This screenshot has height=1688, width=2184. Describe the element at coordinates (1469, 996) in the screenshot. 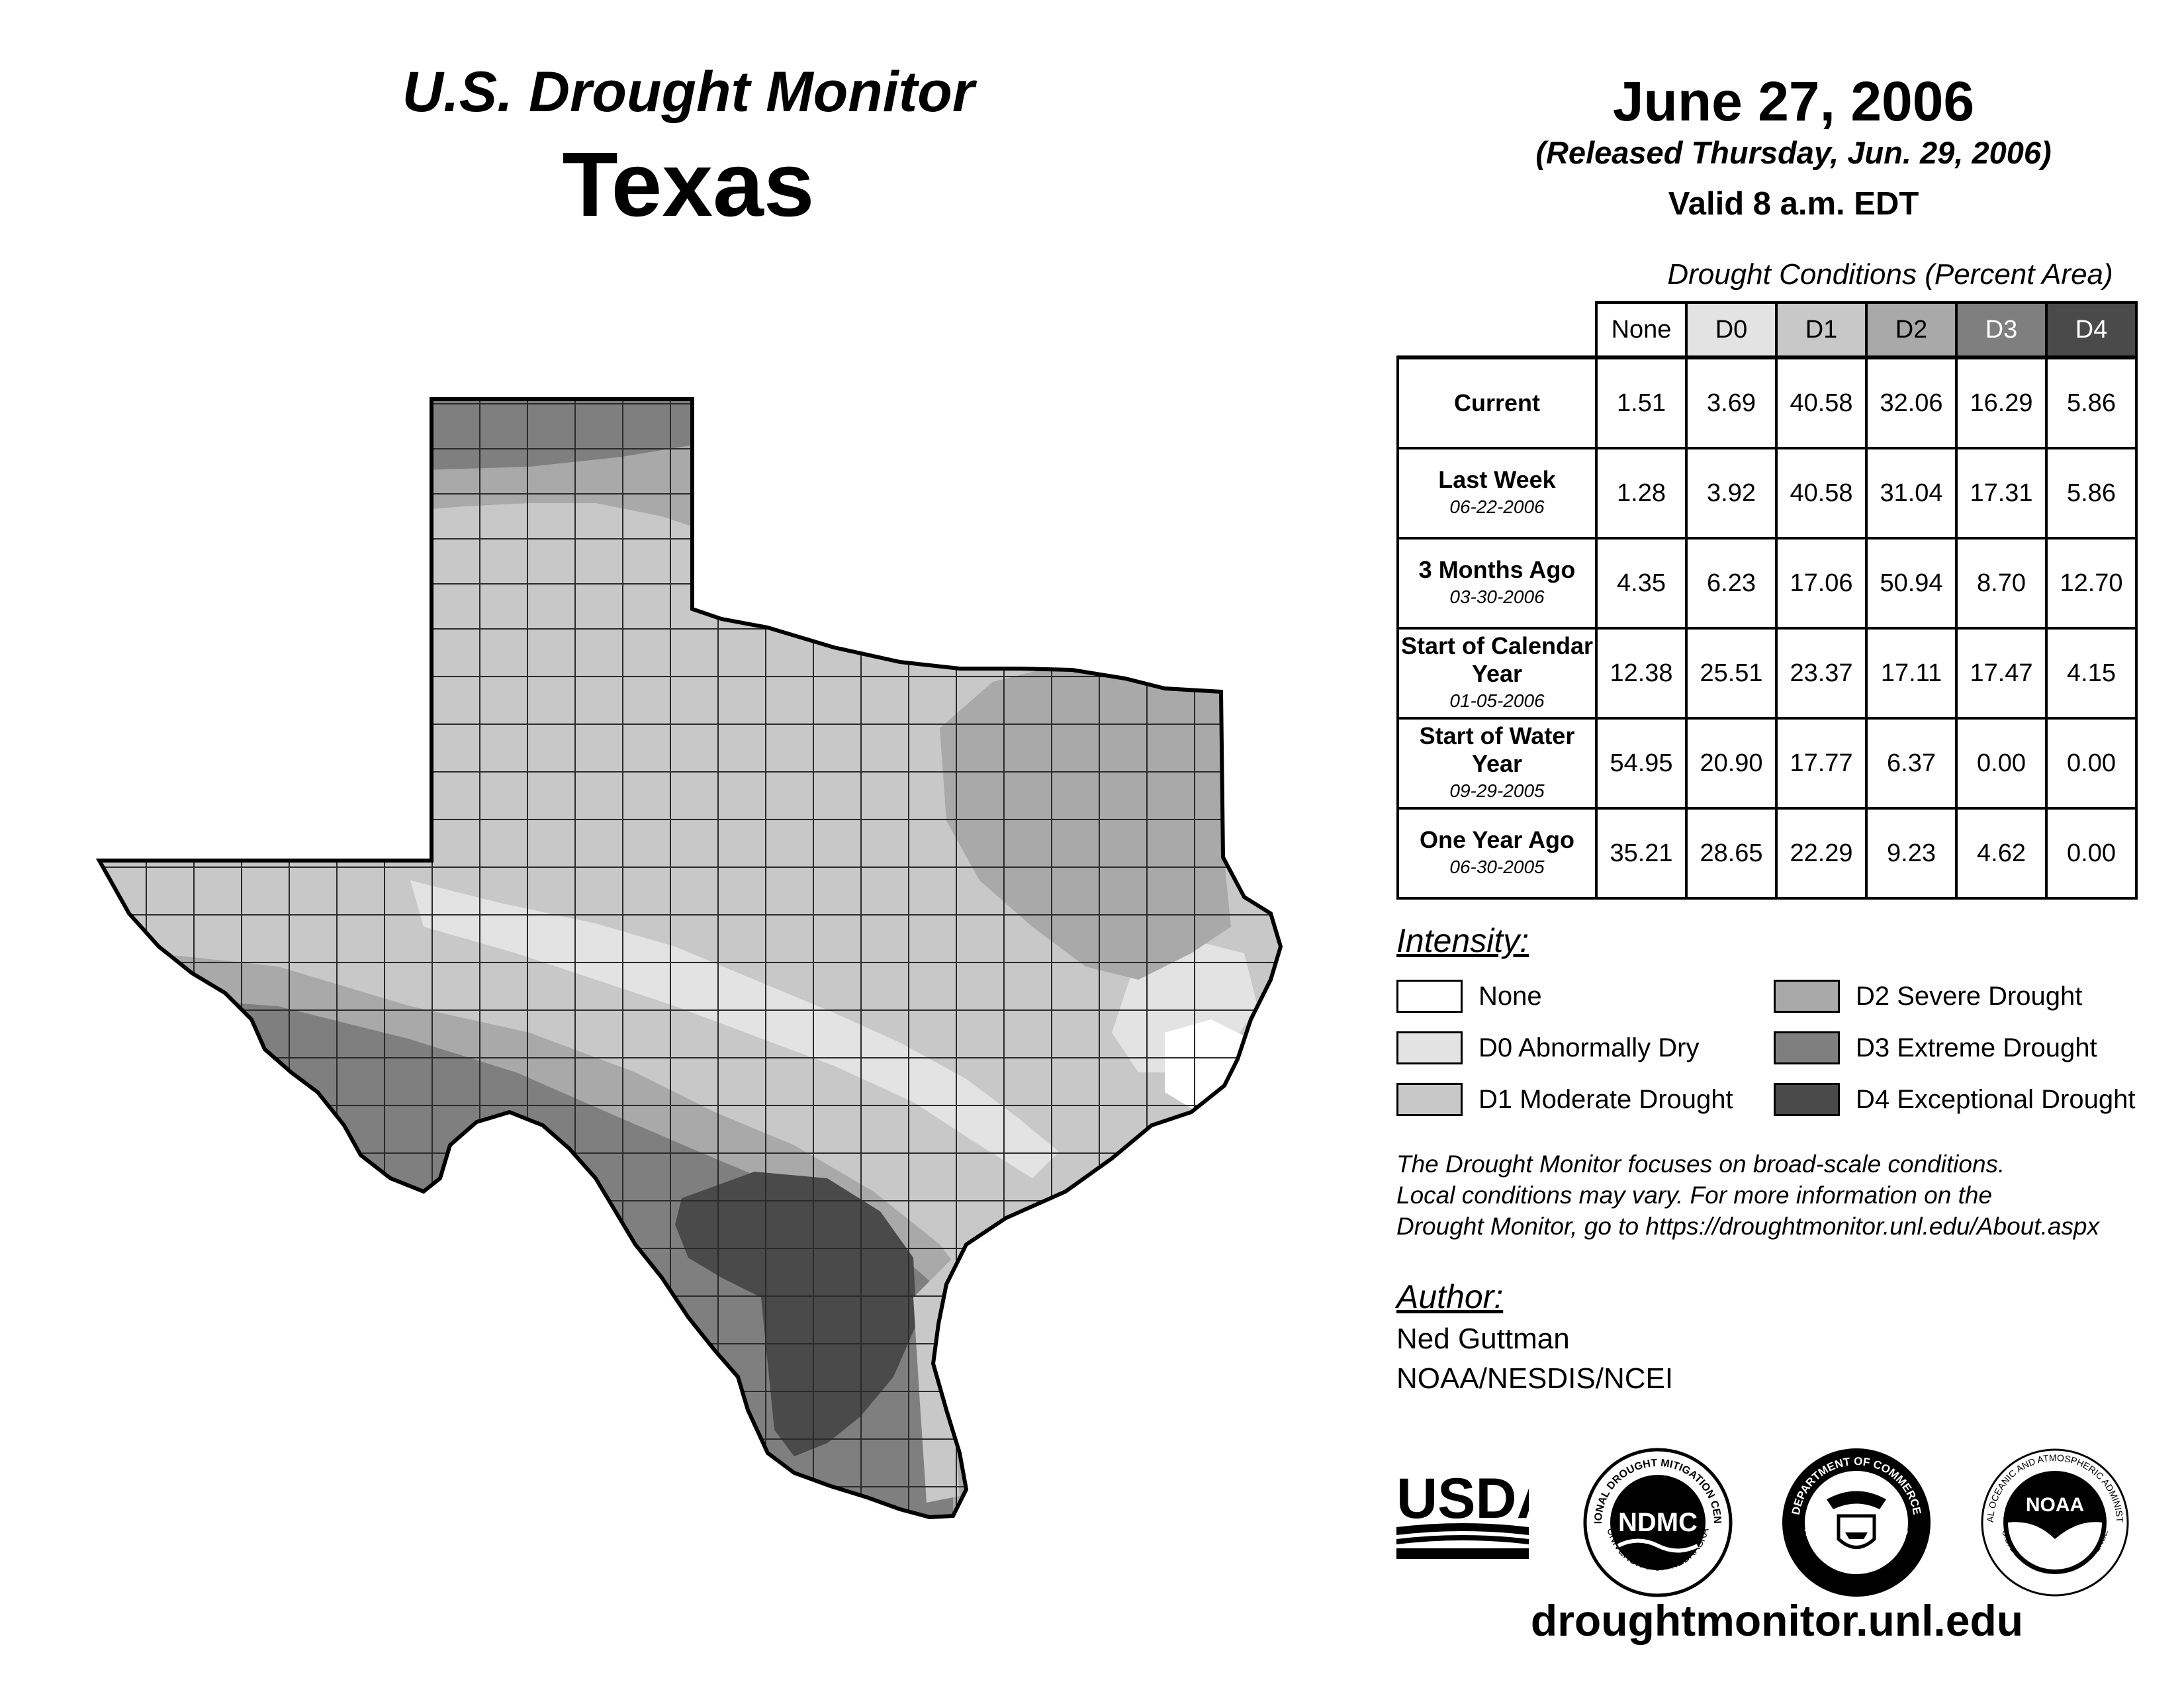

I see `legend-item-none: None` at that location.